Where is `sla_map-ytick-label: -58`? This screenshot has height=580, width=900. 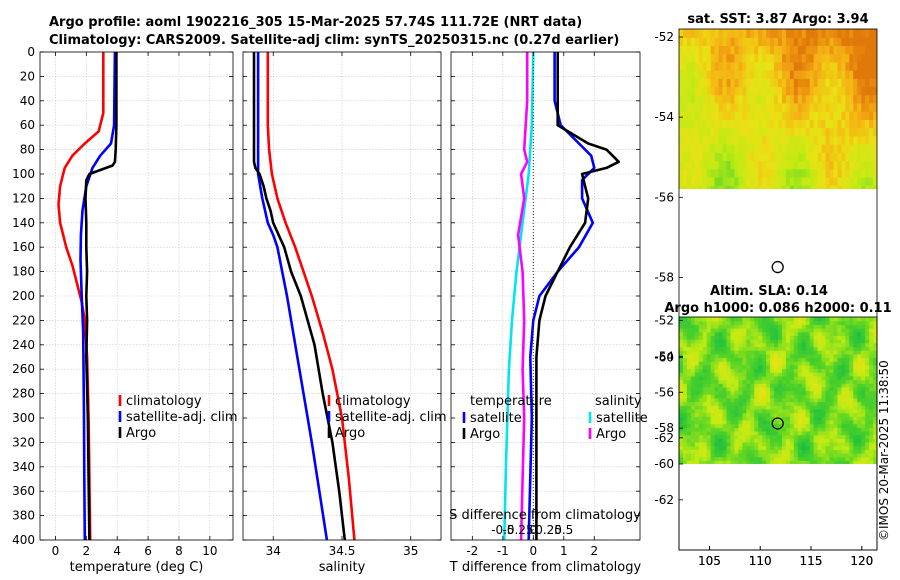 sla_map-ytick-label: -58 is located at coordinates (664, 428).